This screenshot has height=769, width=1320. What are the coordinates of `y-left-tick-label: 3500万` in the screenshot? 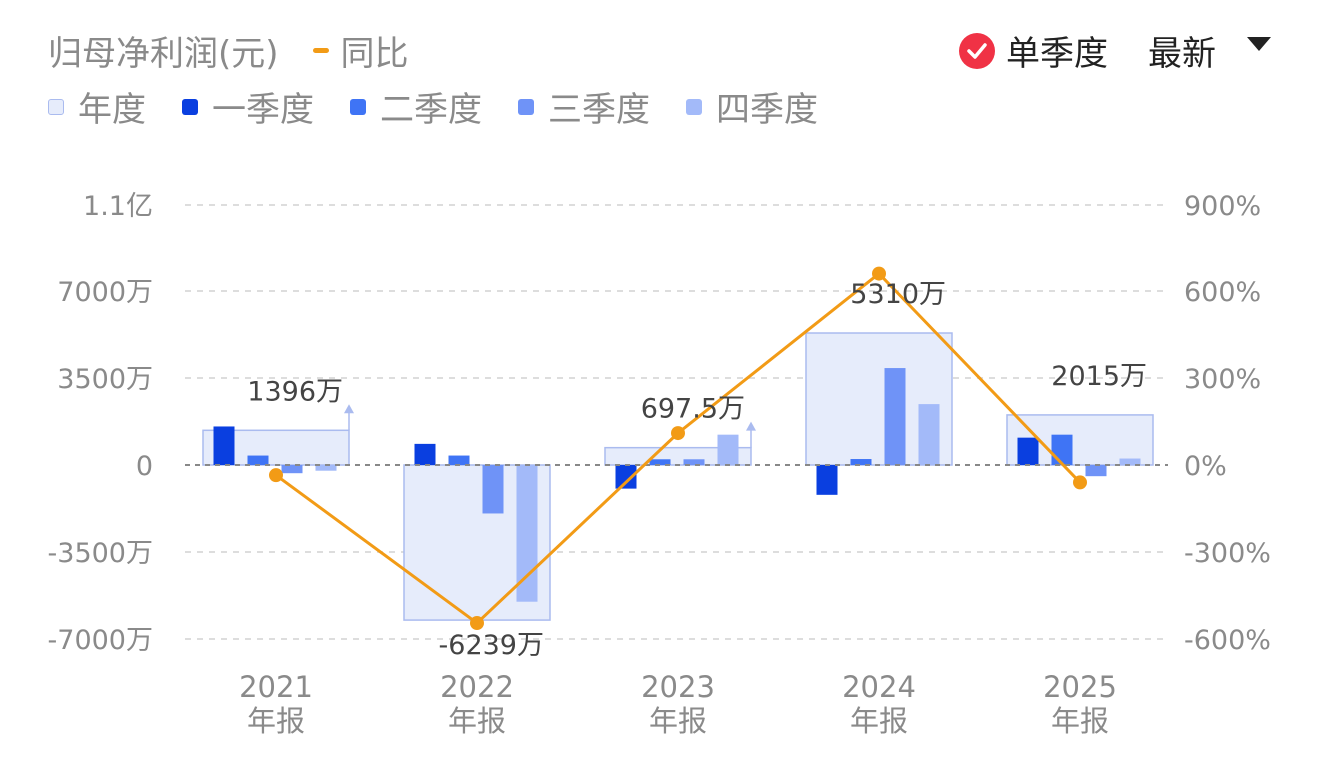 It's located at (105, 379).